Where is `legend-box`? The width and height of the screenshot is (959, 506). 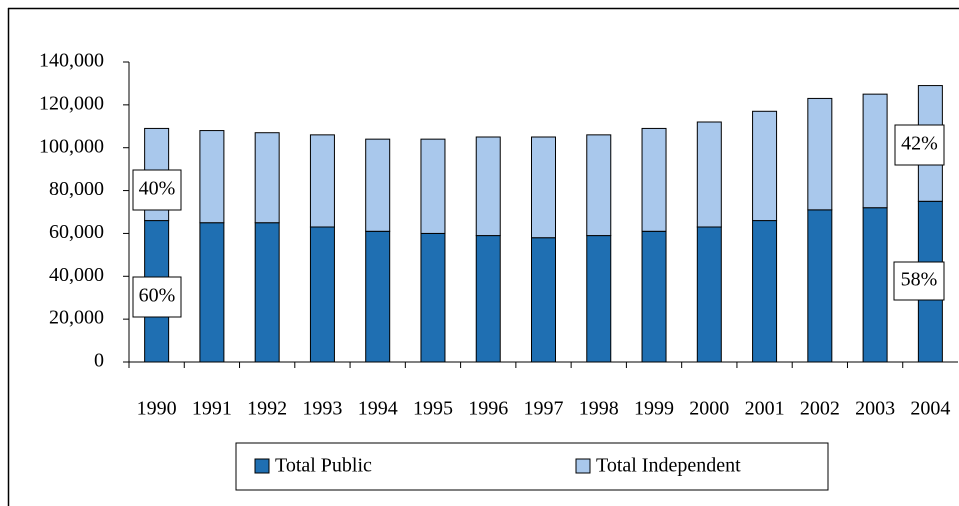
legend-box is located at coordinates (532, 466).